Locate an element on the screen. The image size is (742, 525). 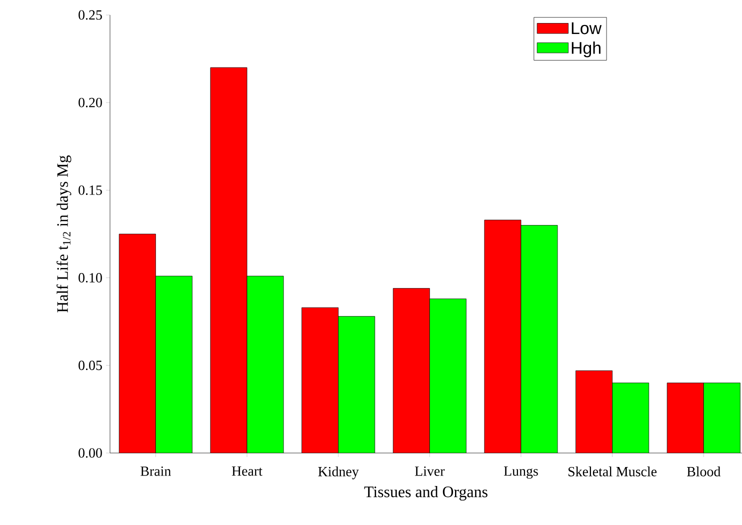
legend-label: Hgh is located at coordinates (586, 50).